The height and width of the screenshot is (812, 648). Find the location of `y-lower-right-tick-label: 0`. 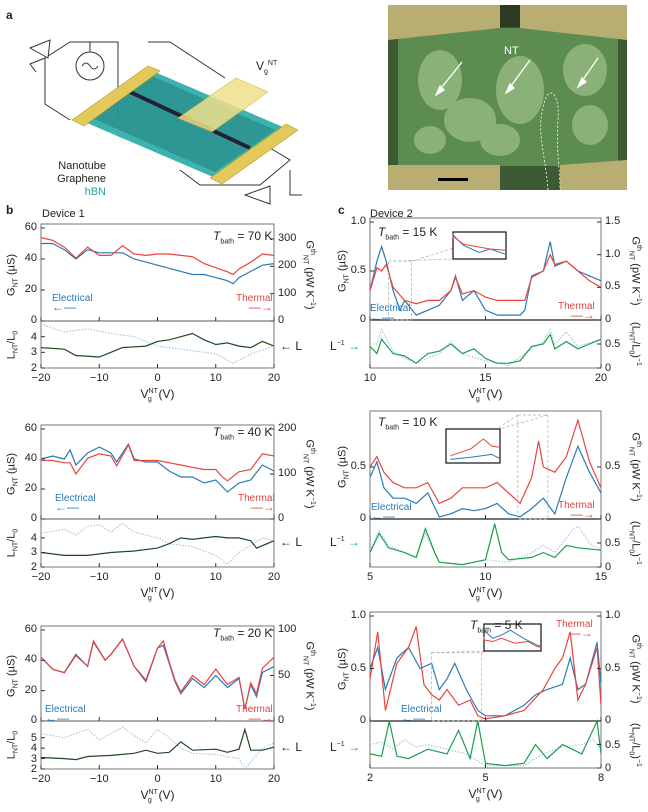

y-lower-right-tick-label: 0 is located at coordinates (608, 768).